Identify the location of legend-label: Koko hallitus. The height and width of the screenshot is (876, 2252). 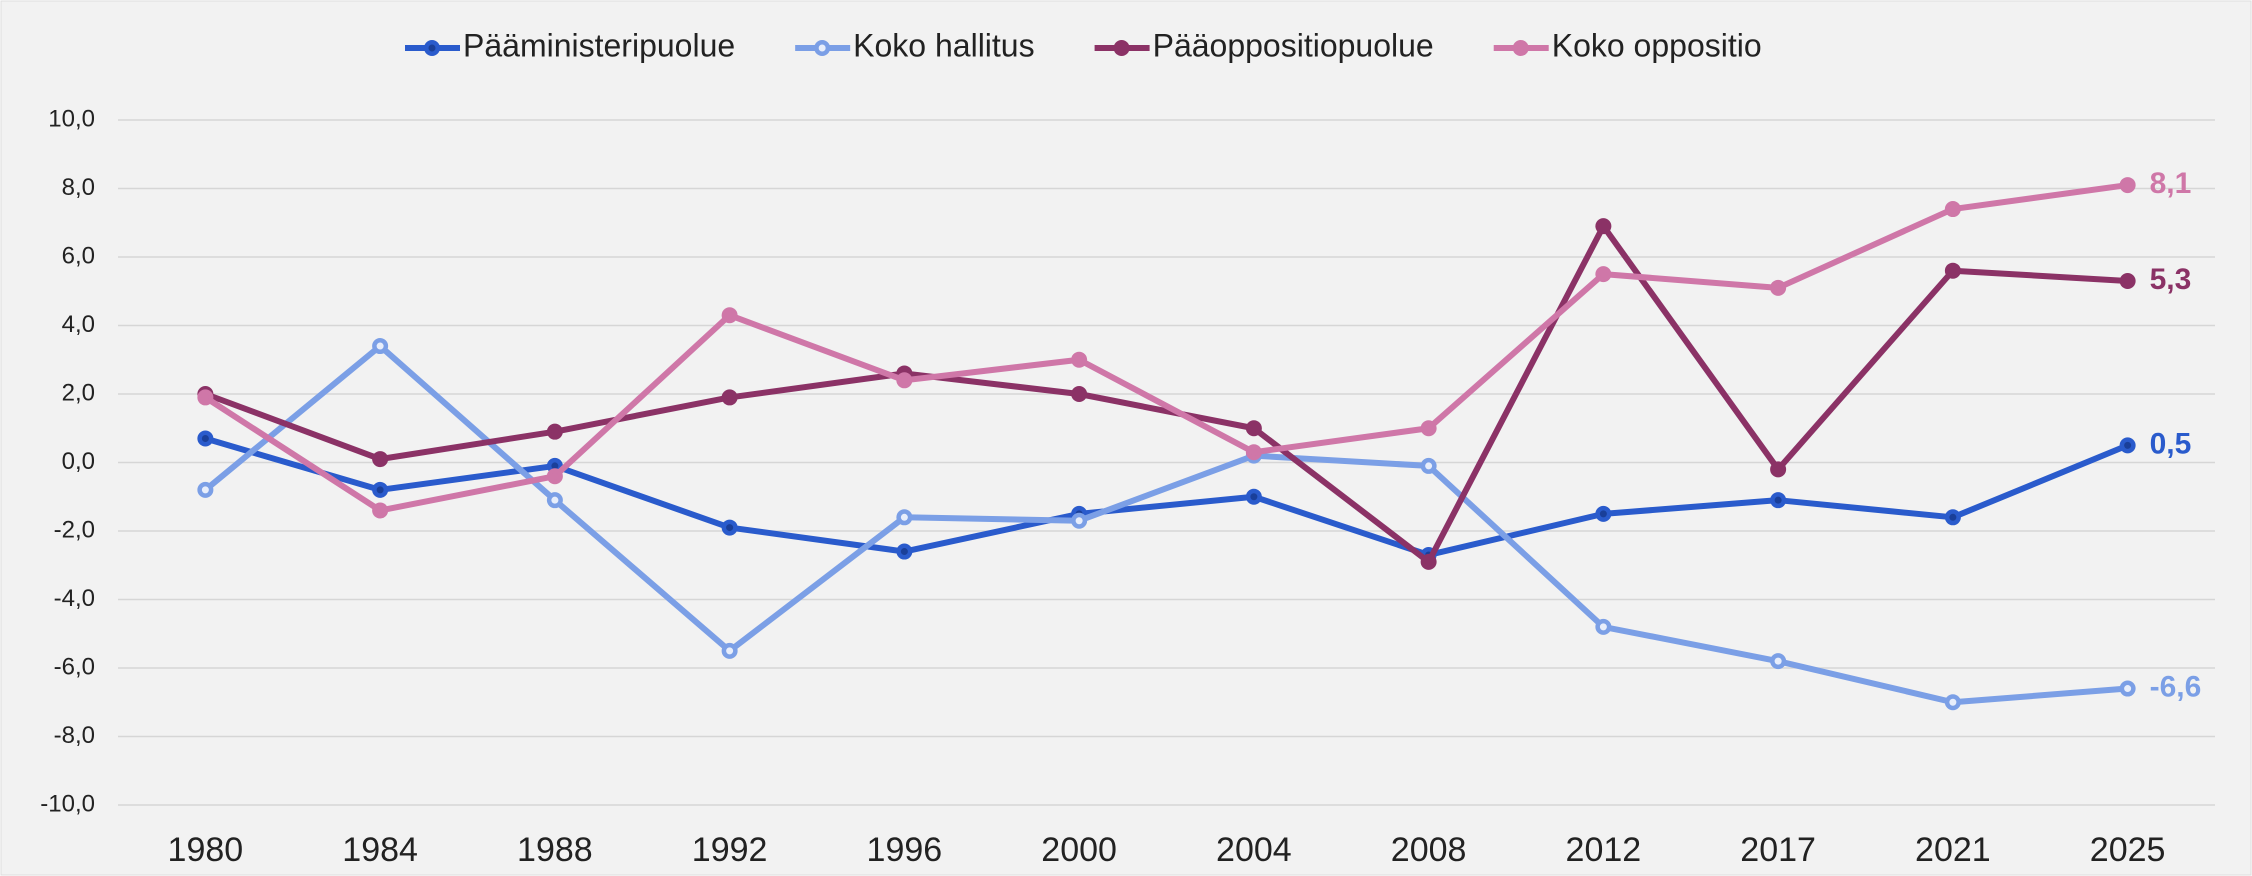
(943, 45).